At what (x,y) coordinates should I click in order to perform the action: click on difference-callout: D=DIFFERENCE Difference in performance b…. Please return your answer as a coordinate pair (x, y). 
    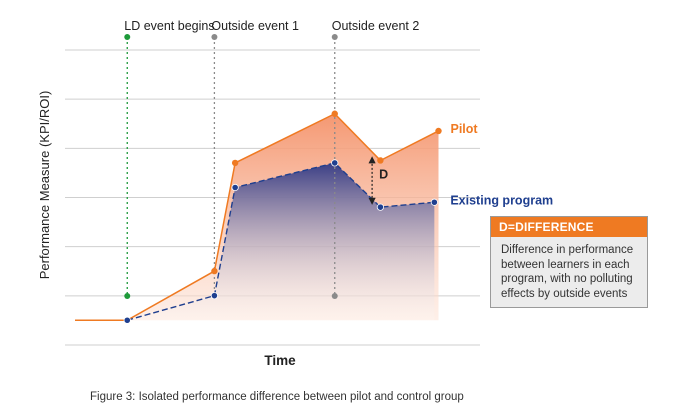
    Looking at the image, I should click on (569, 262).